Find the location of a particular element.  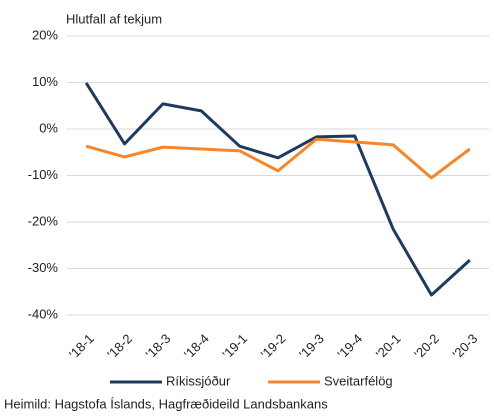

x-tick-label: '18-3 is located at coordinates (158, 346).